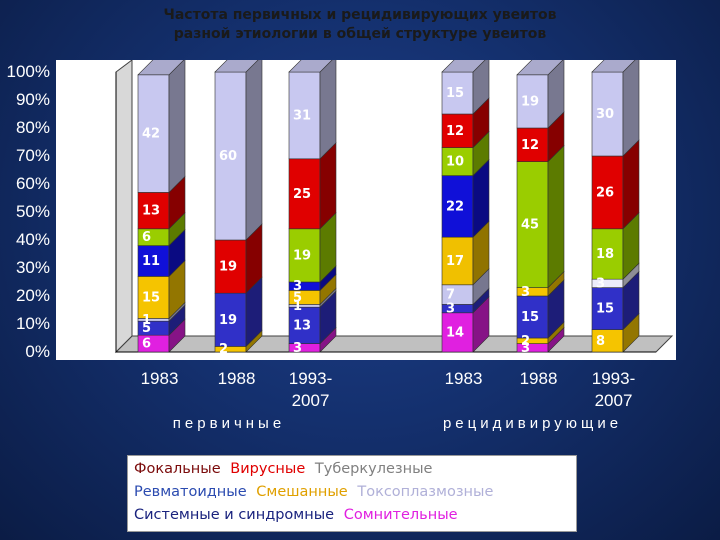  Describe the element at coordinates (37, 351) in the screenshot. I see `y-tick-label: 0%` at that location.